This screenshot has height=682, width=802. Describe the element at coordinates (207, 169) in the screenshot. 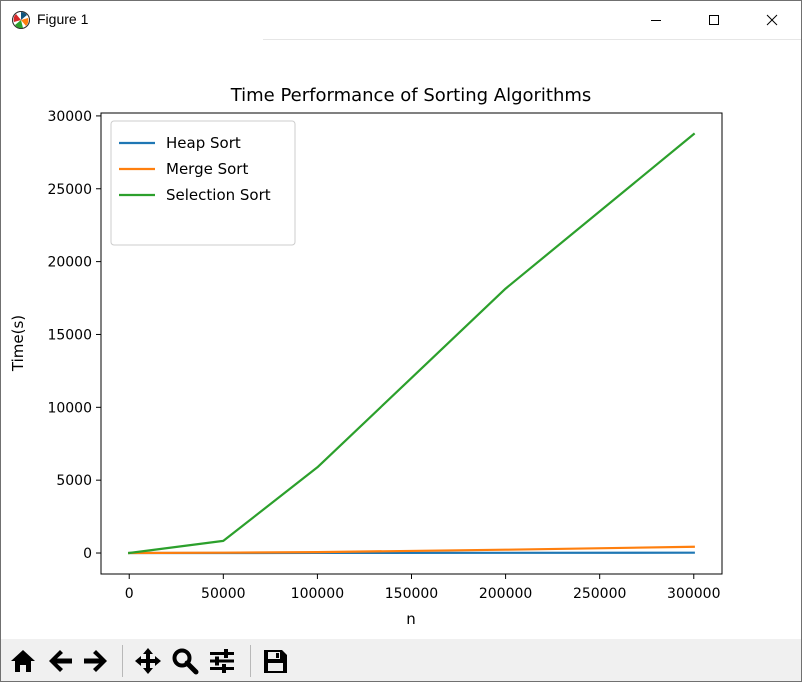

I see `legend-label-merge-sort: Merge Sort` at that location.